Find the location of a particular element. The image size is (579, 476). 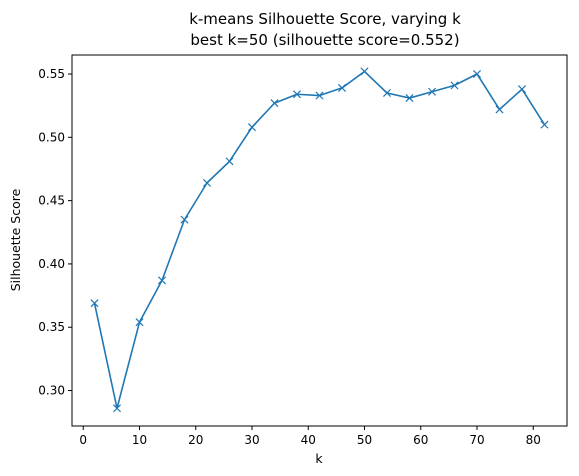

x-tick-label: 50 is located at coordinates (364, 440).